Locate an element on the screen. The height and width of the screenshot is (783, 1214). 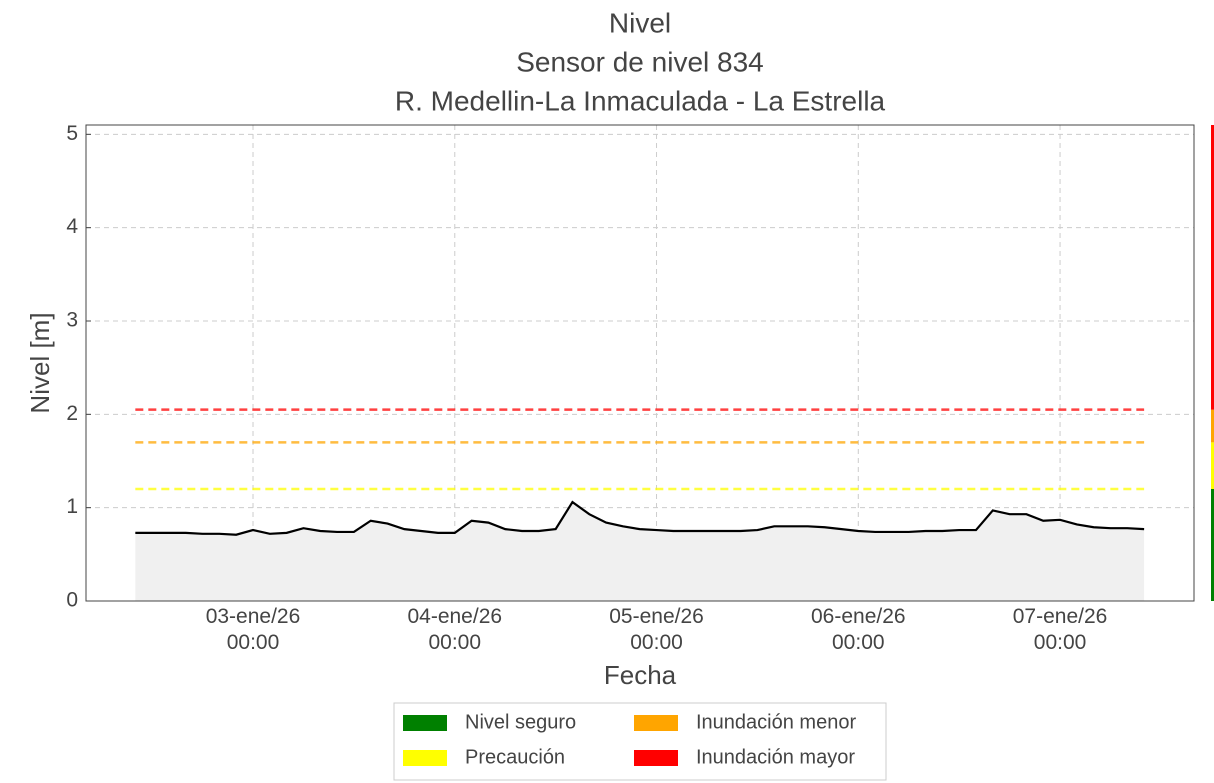
legend-label: Nivel seguro is located at coordinates (520, 722).